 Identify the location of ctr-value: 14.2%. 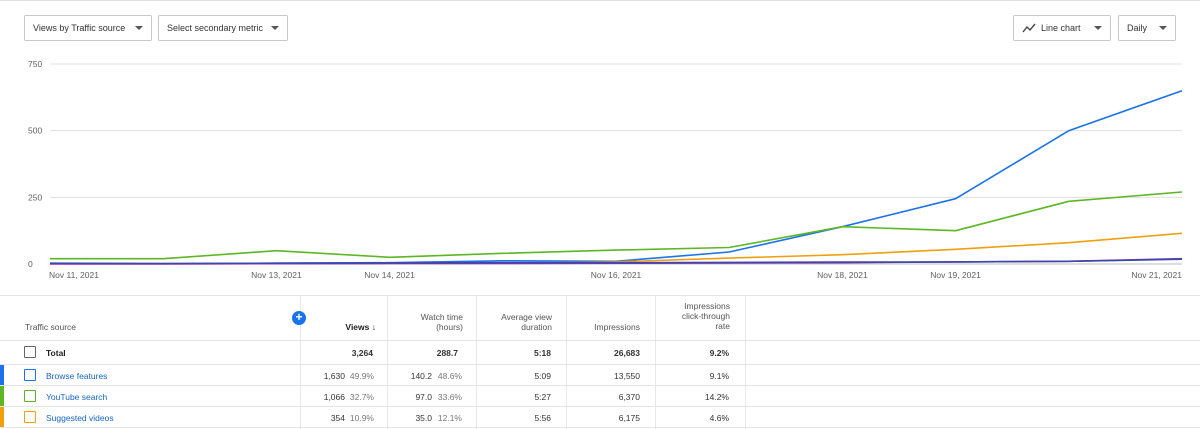
(716, 397).